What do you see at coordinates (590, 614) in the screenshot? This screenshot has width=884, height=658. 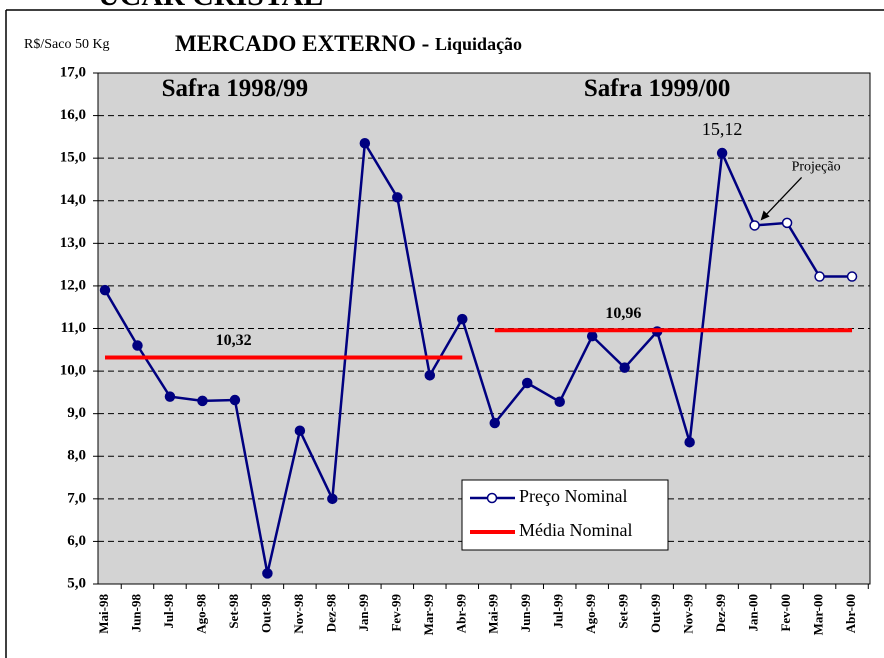 I see `x-tick-label: Ago-99` at bounding box center [590, 614].